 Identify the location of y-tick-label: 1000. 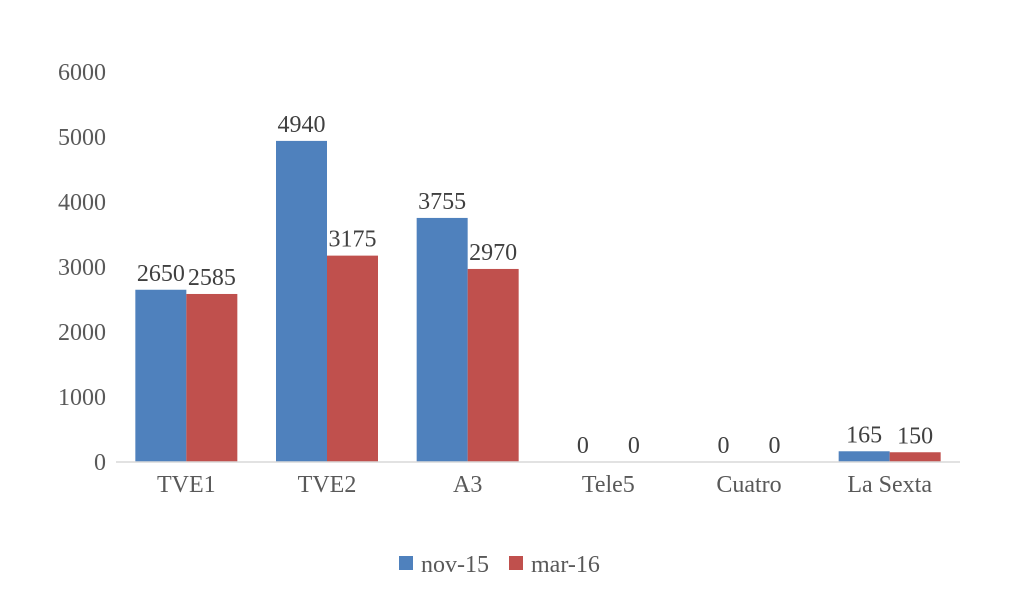
(82, 398).